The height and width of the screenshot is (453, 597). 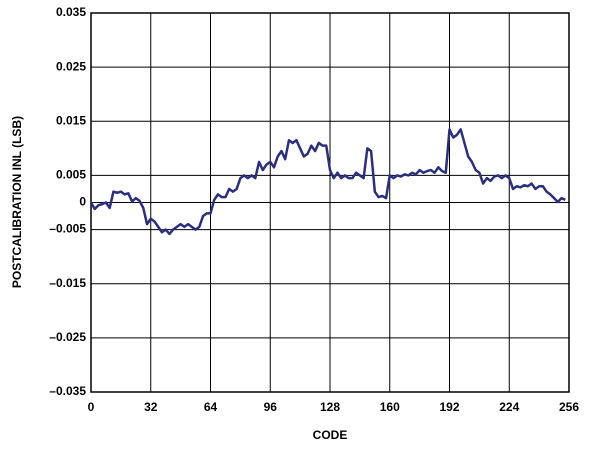 I want to click on x-tick-label: 160, so click(x=390, y=407).